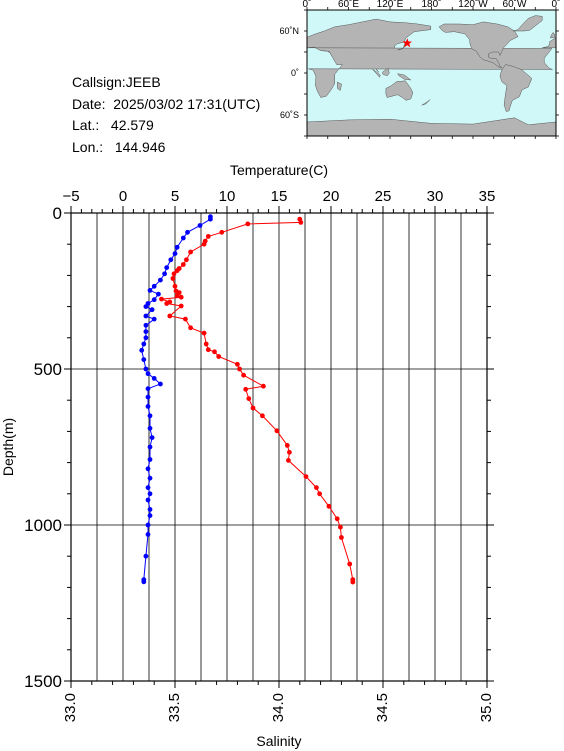  Describe the element at coordinates (431, 75) in the screenshot. I see `map-land` at that location.